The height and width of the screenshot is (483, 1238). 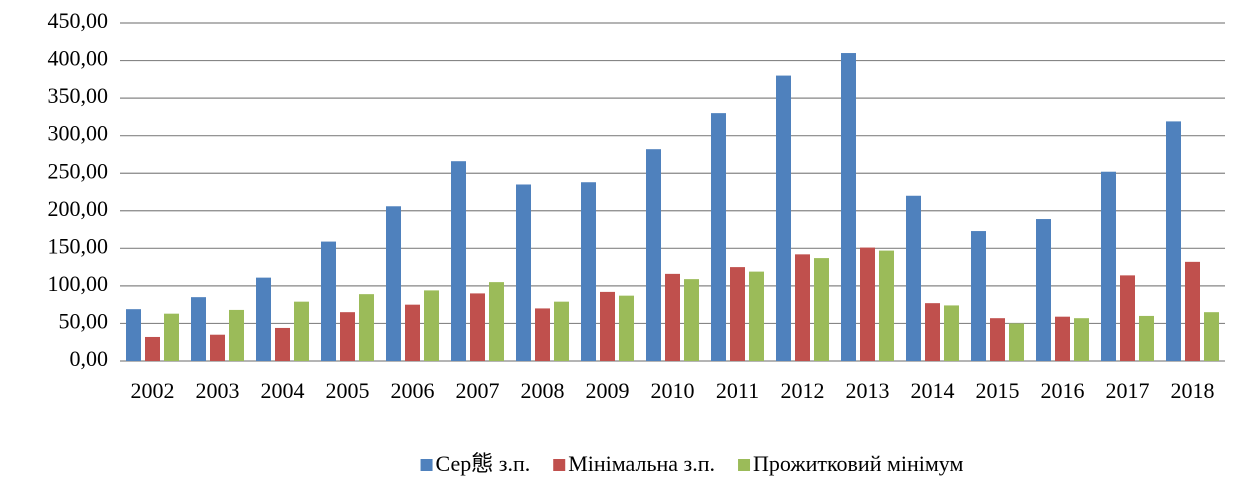 I want to click on y-tick-label: 350,00, so click(x=78, y=95).